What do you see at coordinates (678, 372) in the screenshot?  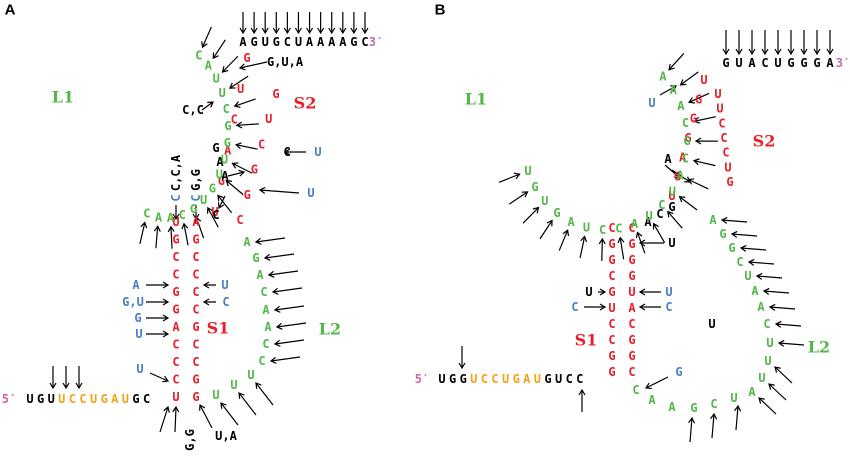 I see `variant-annotation: G` at bounding box center [678, 372].